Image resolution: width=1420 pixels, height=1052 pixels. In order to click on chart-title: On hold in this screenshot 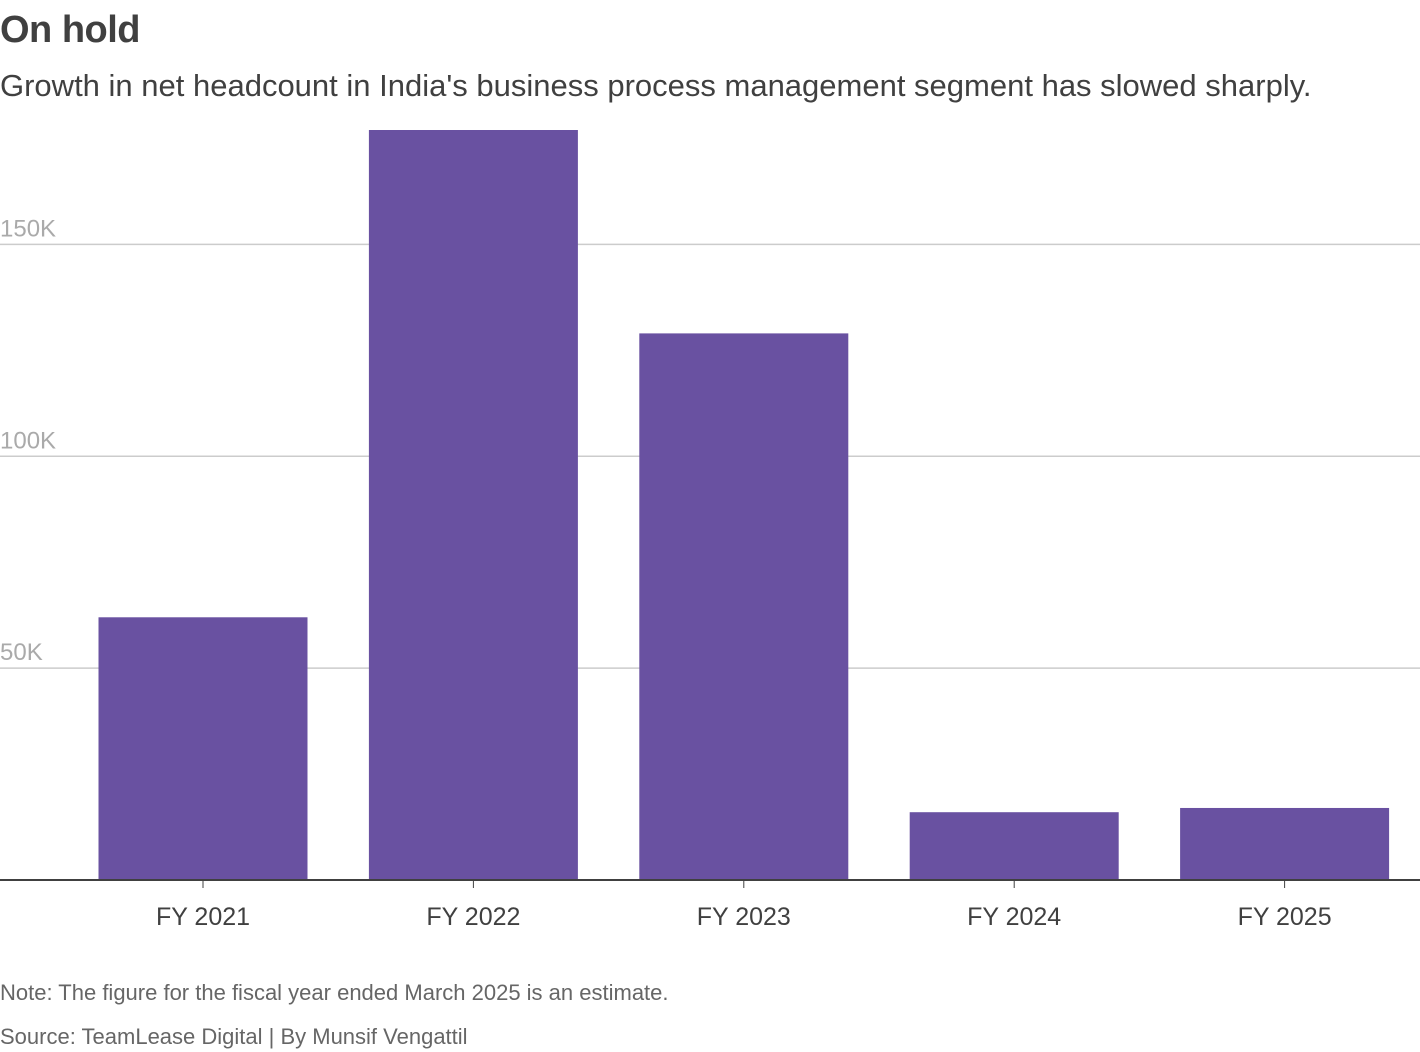, I will do `click(70, 30)`.